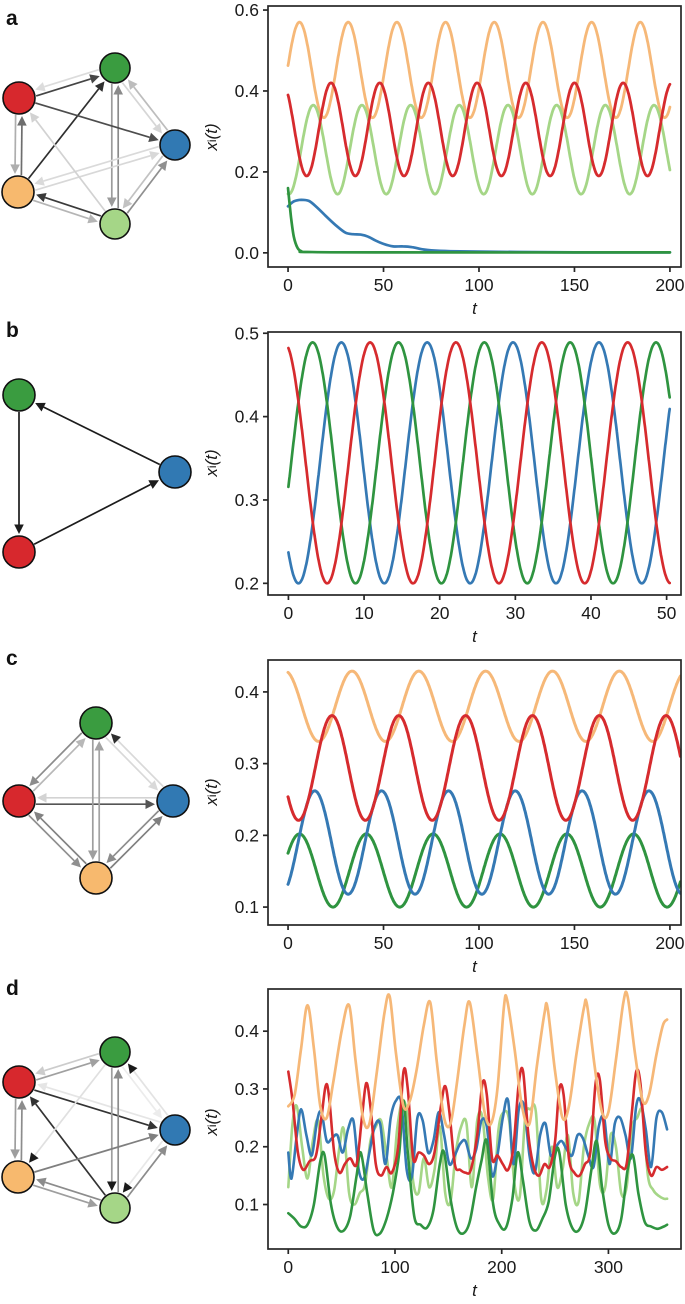 Image resolution: width=685 pixels, height=1304 pixels. I want to click on x-axis-title-a: t, so click(475, 308).